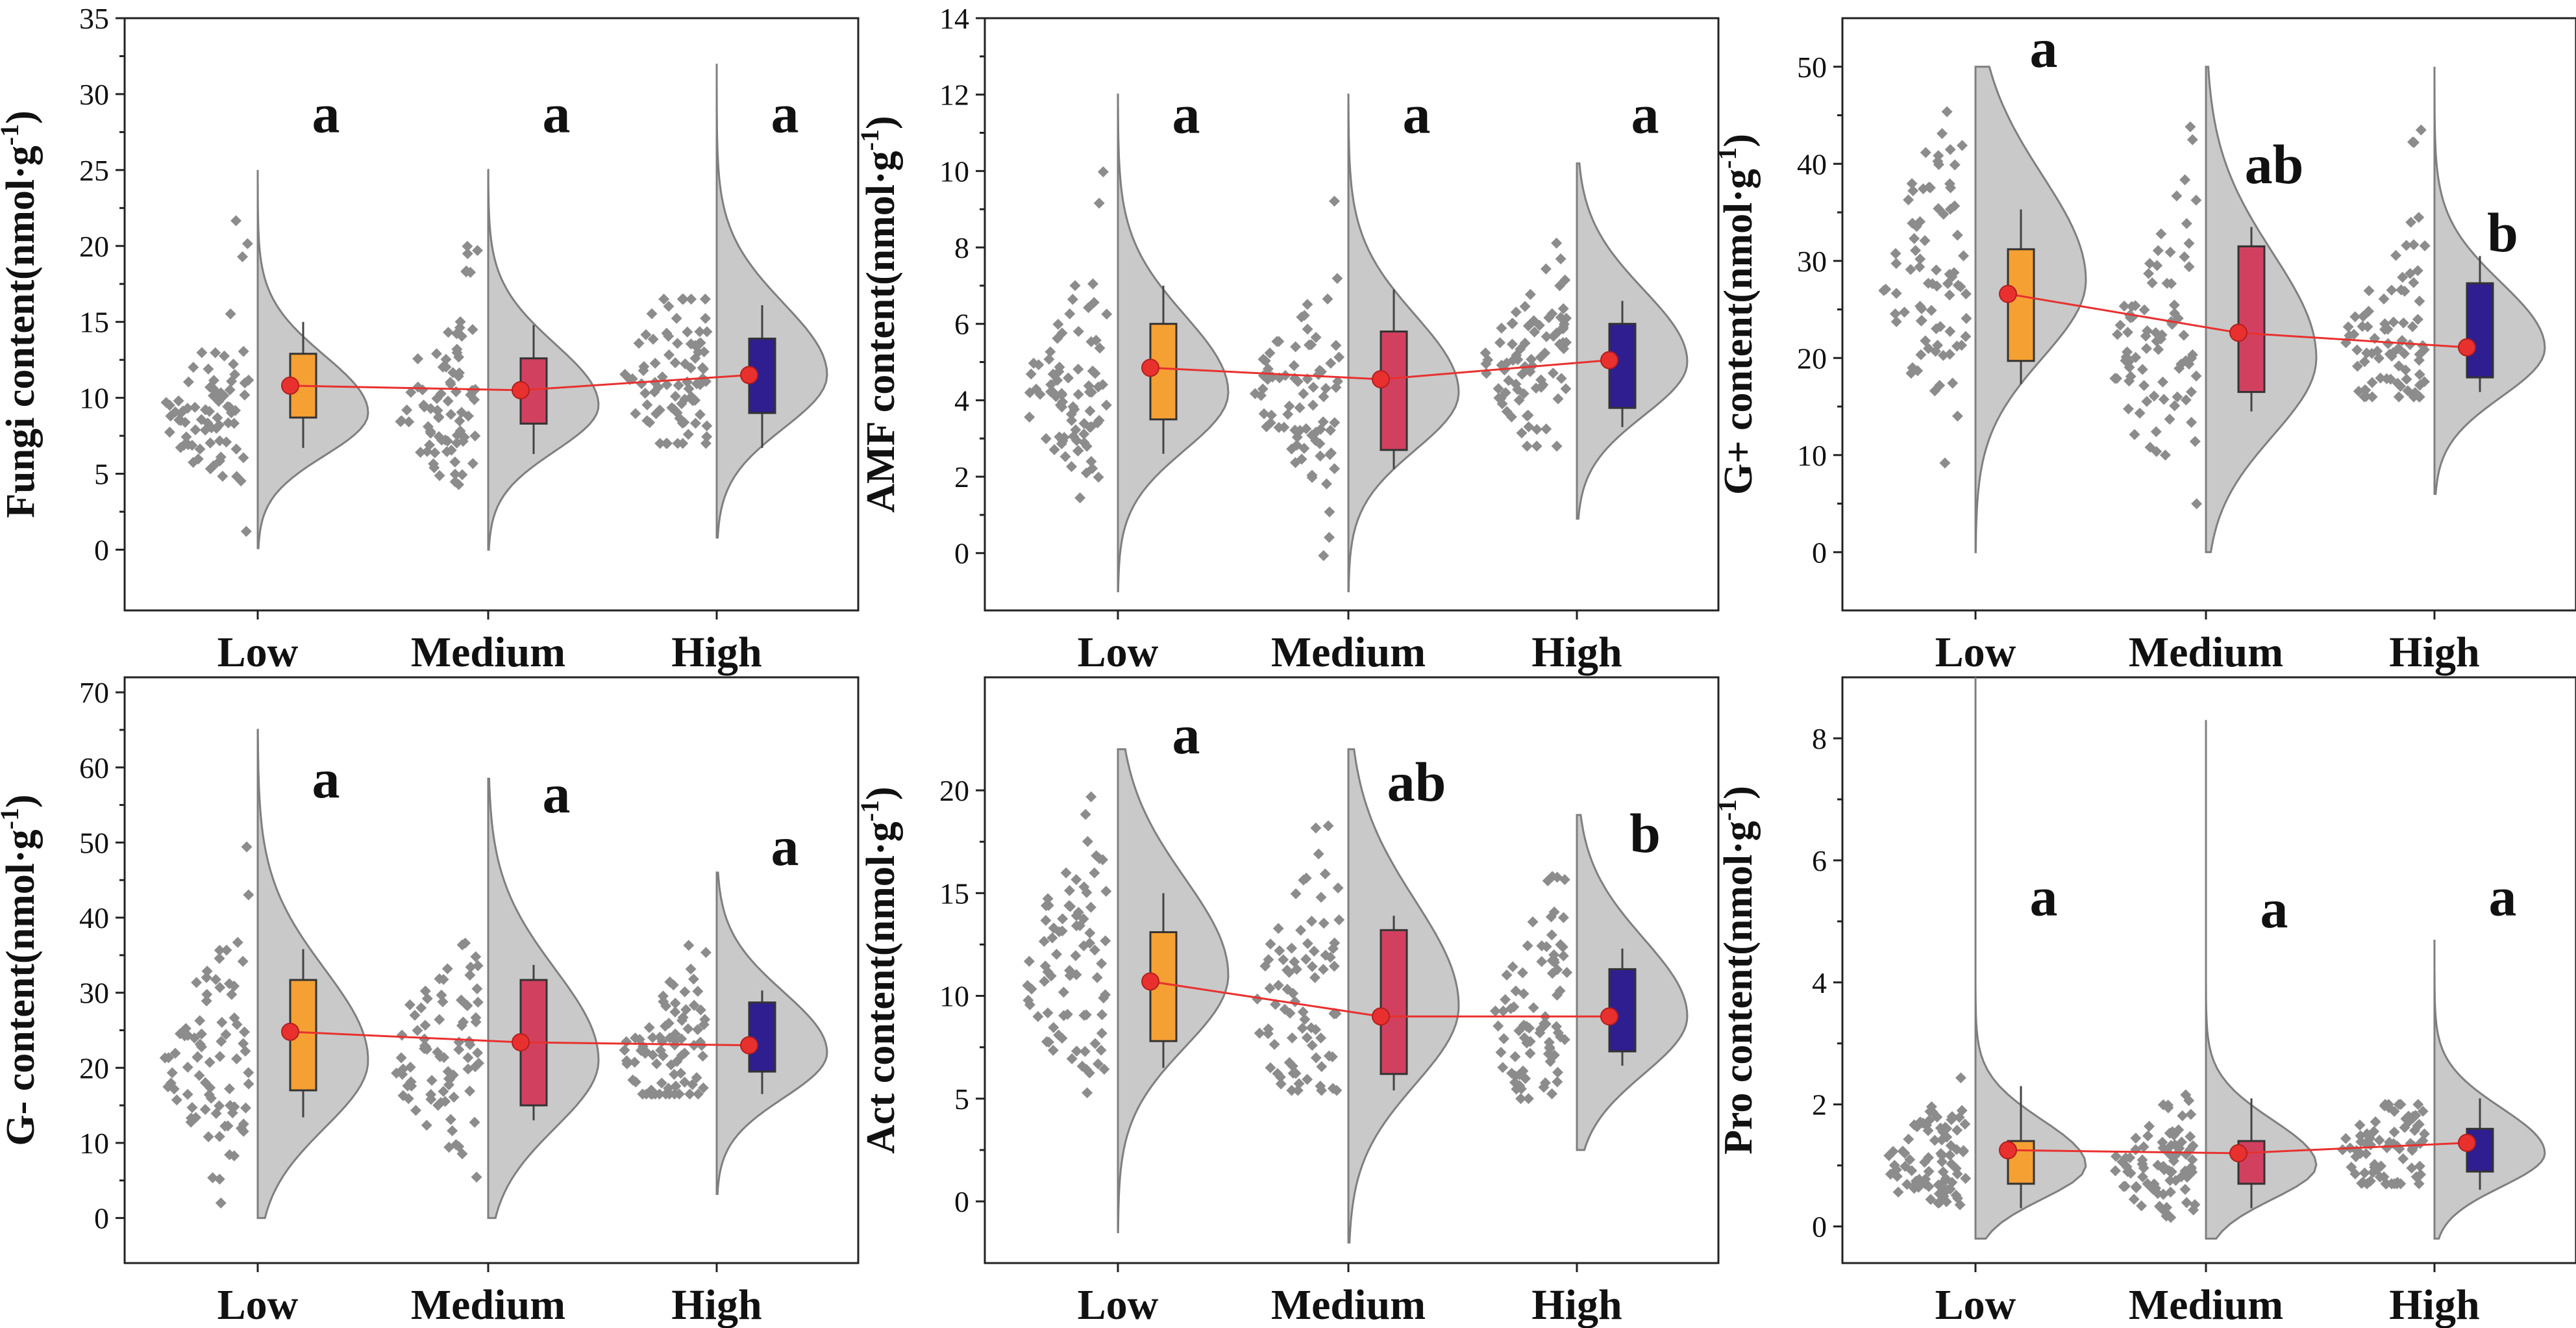 This screenshot has width=2576, height=1328. I want to click on axis-frame, so click(2208, 970).